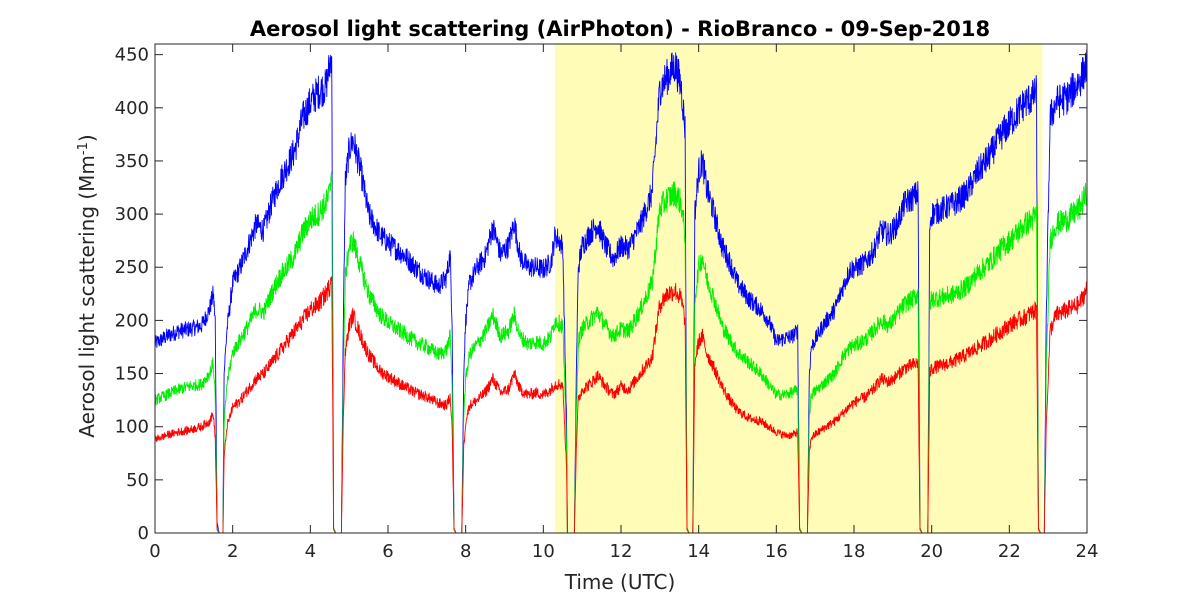 The height and width of the screenshot is (600, 1200). What do you see at coordinates (310, 551) in the screenshot?
I see `x-tick-label: 4` at bounding box center [310, 551].